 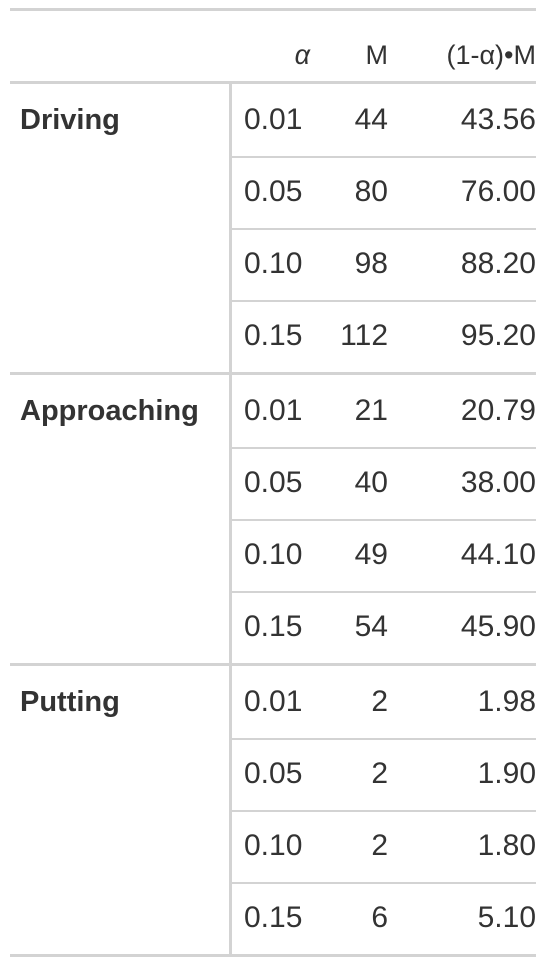 I want to click on m-cell: 54, so click(x=350, y=627).